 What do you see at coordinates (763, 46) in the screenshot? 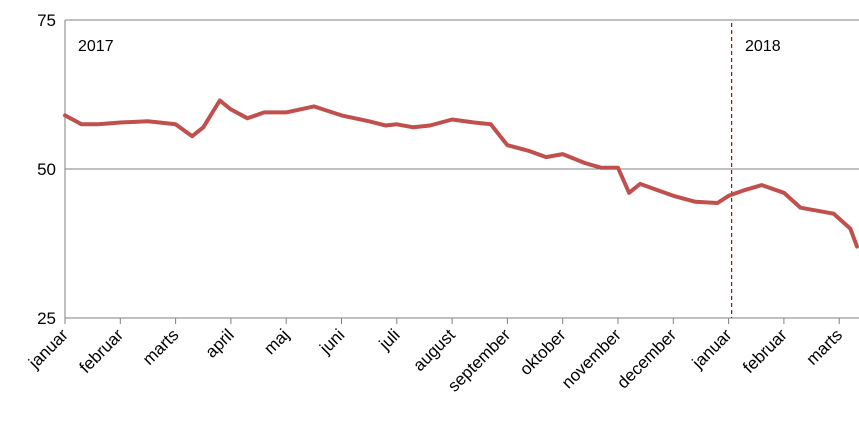
I see `year-label-2018: 2018` at bounding box center [763, 46].